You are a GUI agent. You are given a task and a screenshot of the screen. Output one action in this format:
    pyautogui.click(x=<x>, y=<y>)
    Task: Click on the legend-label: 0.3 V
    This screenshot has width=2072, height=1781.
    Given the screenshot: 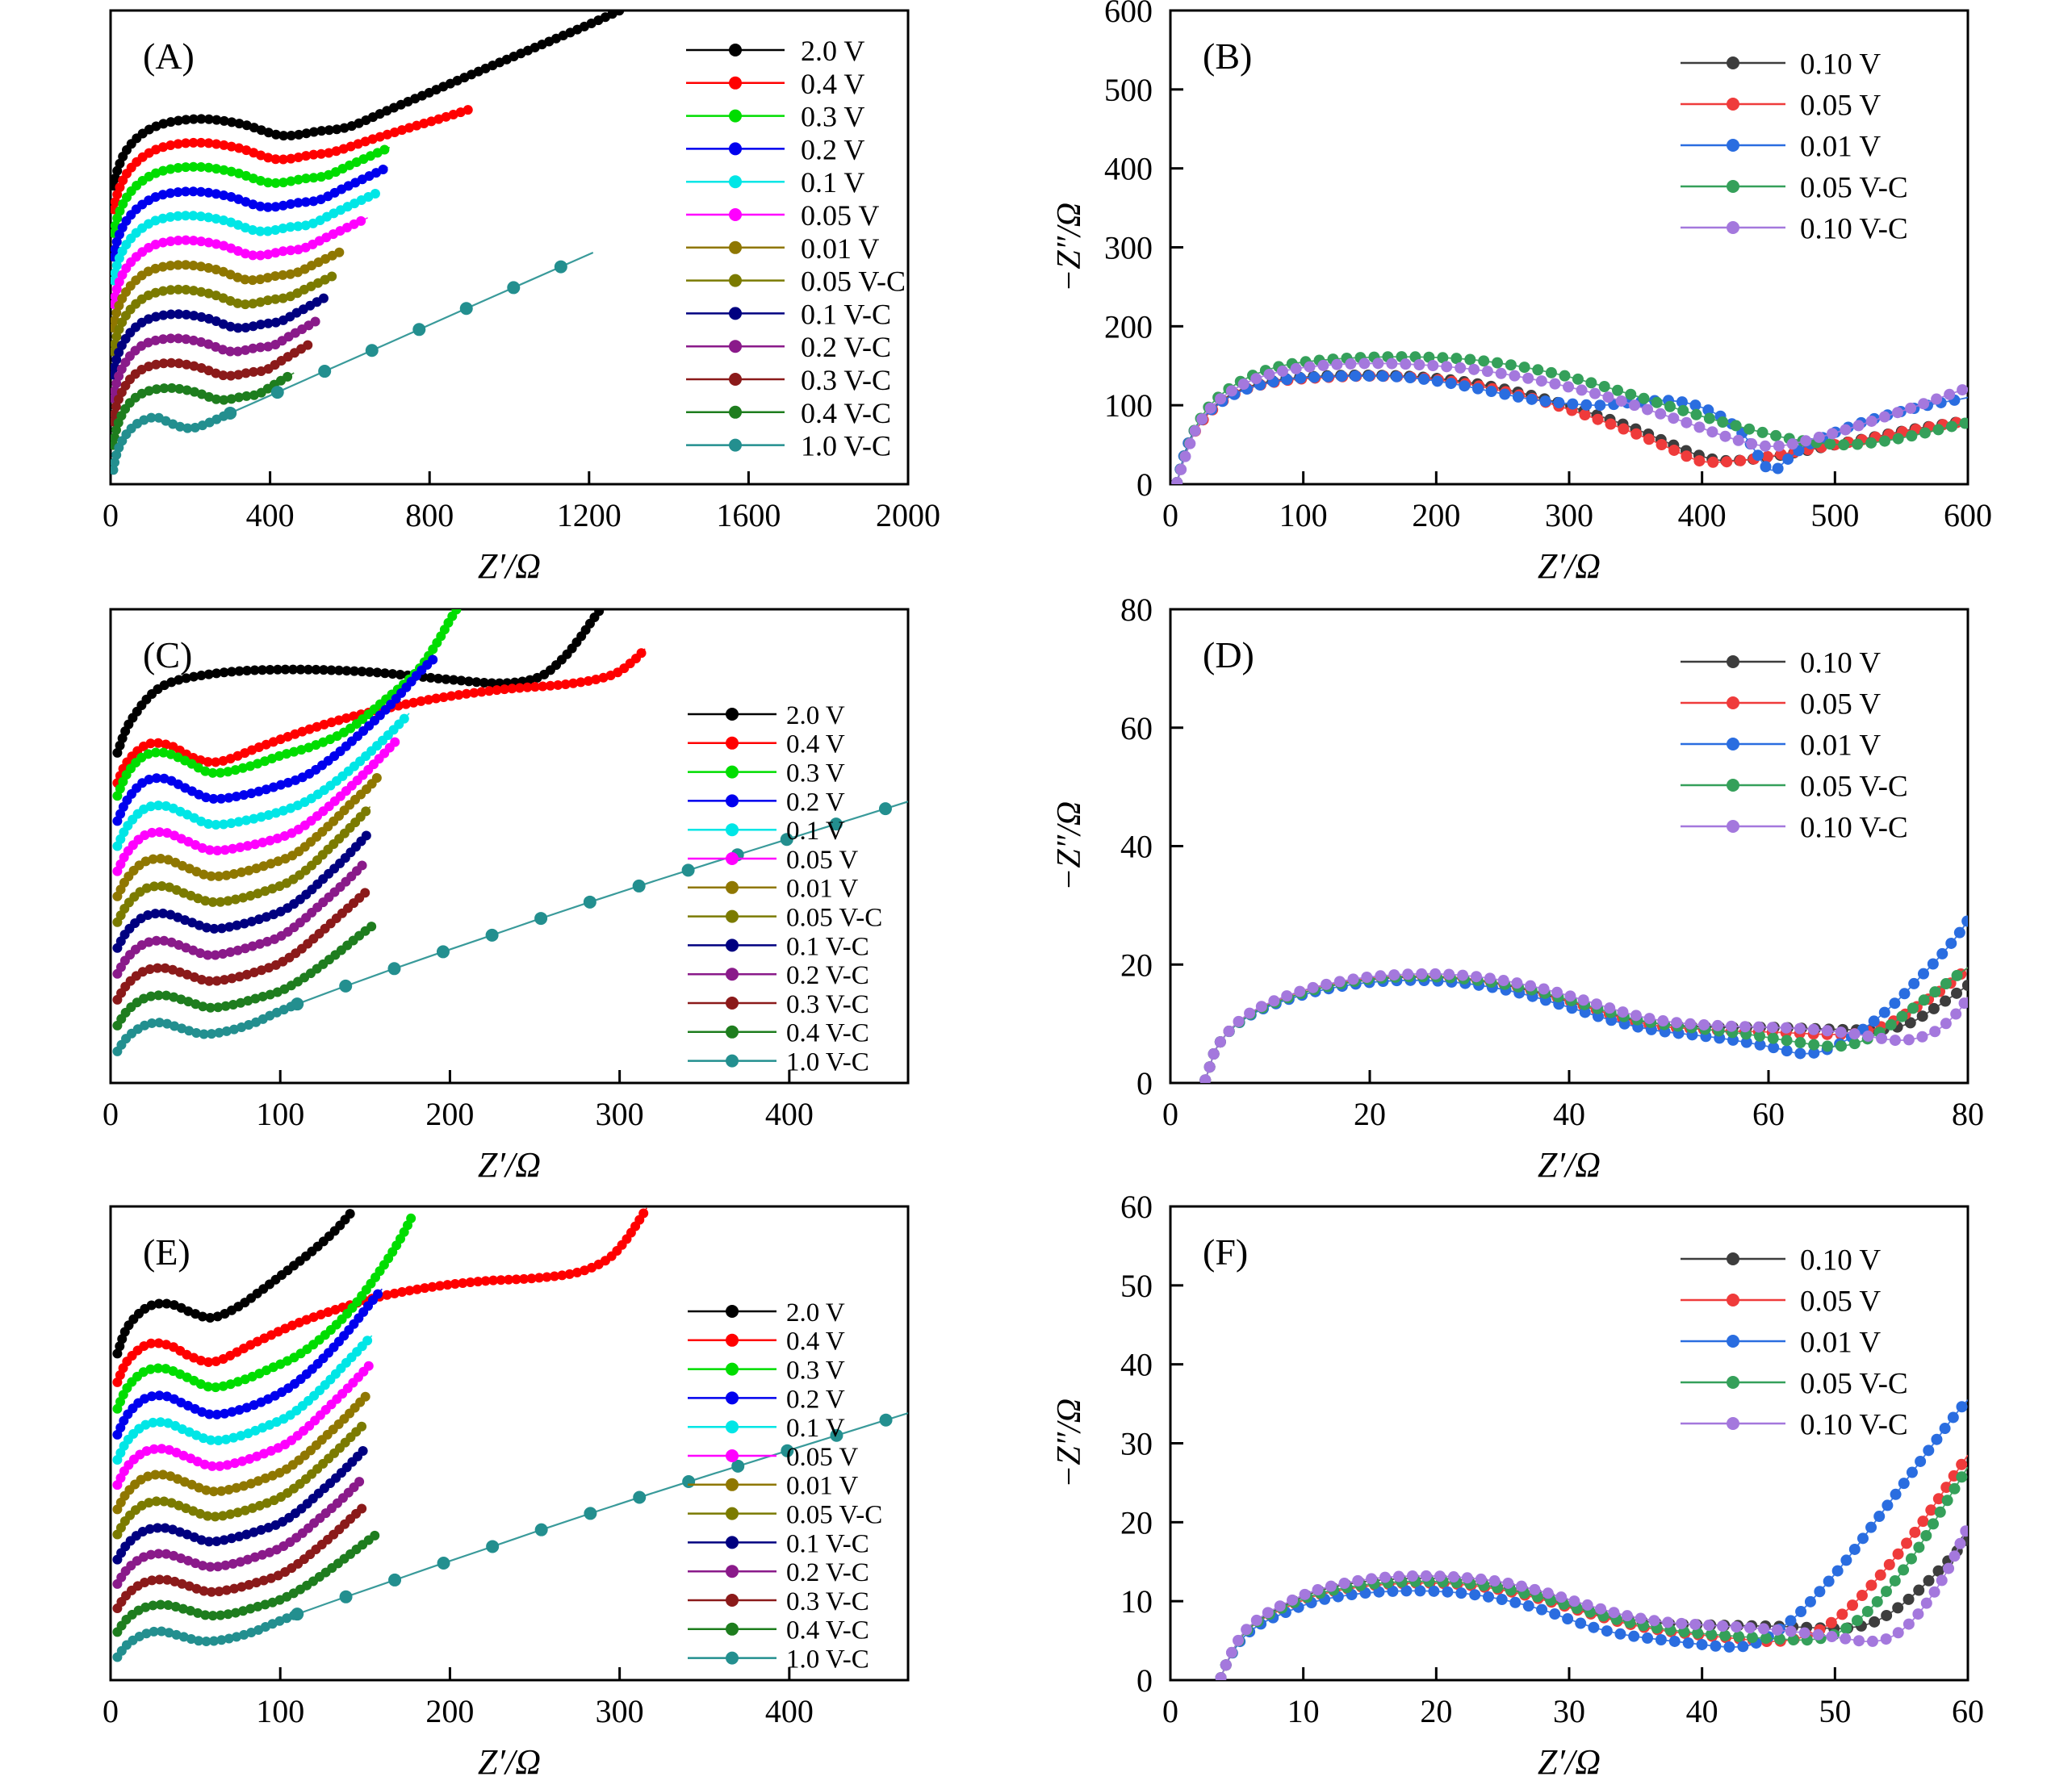 What is the action you would take?
    pyautogui.click(x=815, y=773)
    